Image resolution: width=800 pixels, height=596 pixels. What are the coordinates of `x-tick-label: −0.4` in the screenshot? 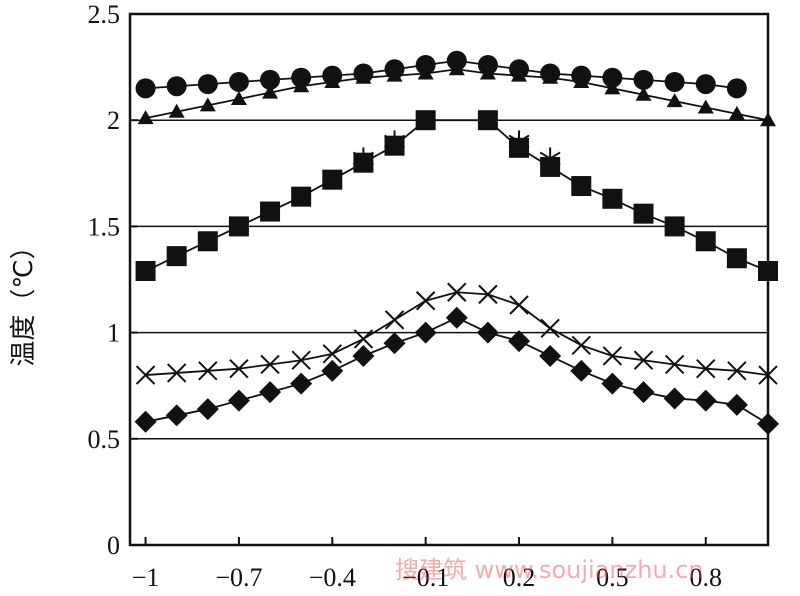 It's located at (332, 577).